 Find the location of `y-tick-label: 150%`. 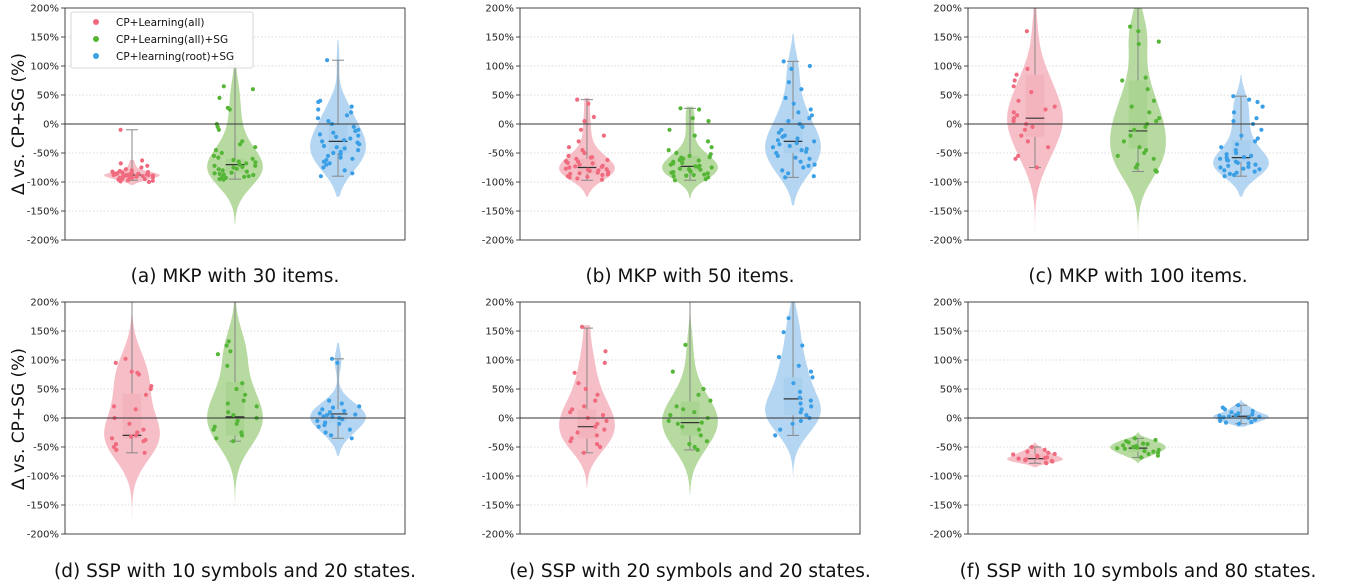

y-tick-label: 150% is located at coordinates (499, 332).